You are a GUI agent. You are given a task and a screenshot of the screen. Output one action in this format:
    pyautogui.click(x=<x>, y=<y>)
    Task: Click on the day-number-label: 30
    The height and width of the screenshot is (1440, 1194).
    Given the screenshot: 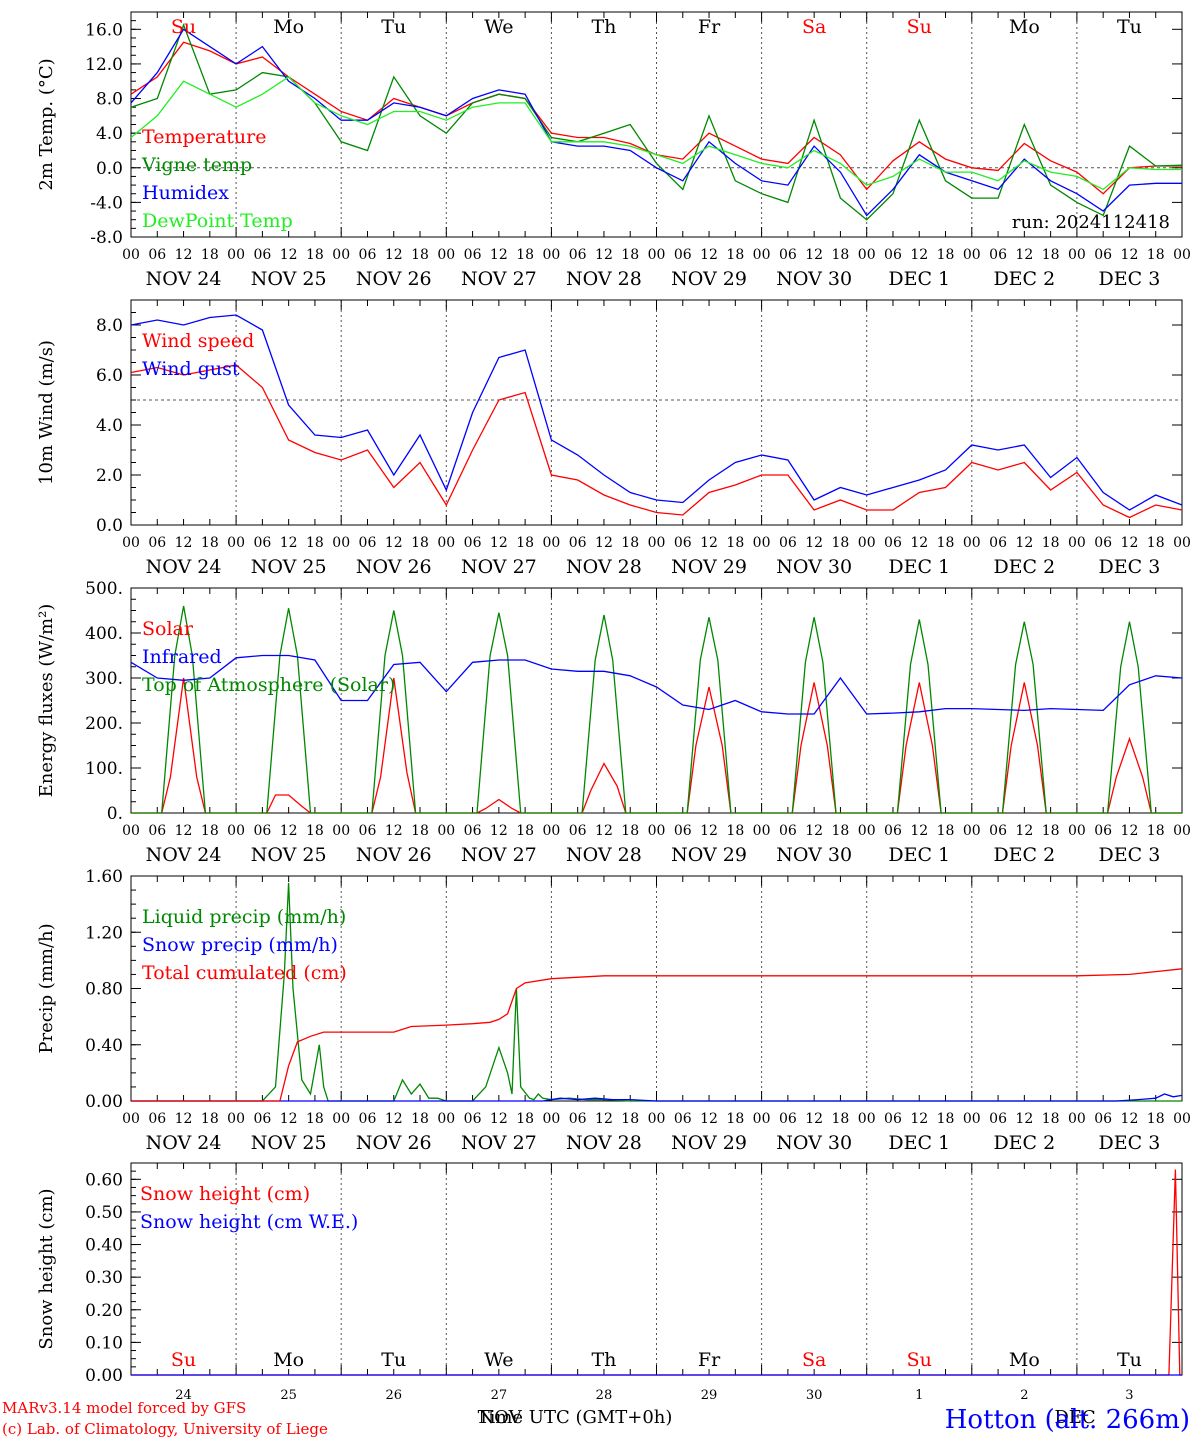 What is the action you would take?
    pyautogui.click(x=814, y=1395)
    